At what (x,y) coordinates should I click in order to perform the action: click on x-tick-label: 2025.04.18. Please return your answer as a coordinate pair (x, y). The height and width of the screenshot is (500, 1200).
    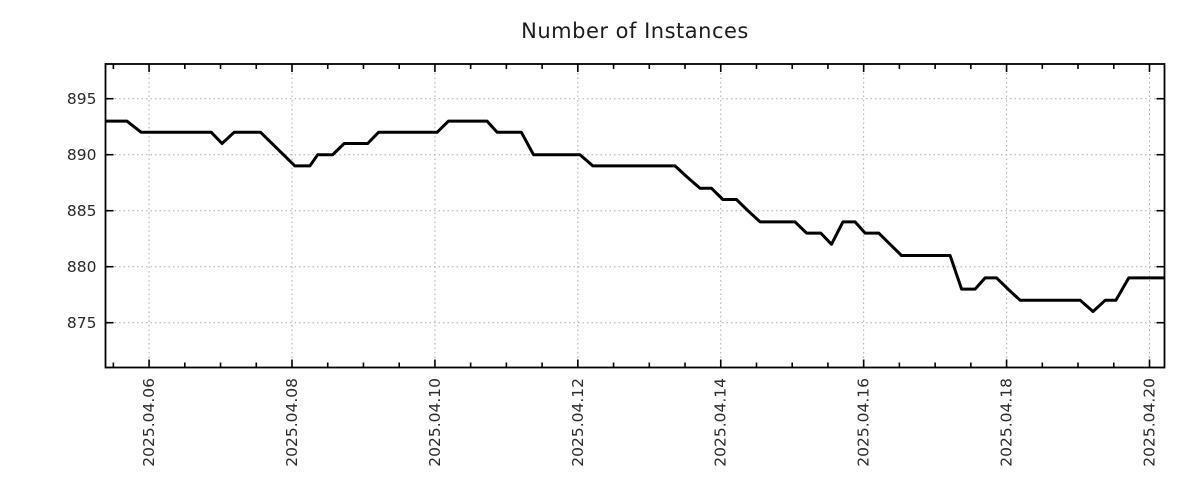
    Looking at the image, I should click on (1007, 422).